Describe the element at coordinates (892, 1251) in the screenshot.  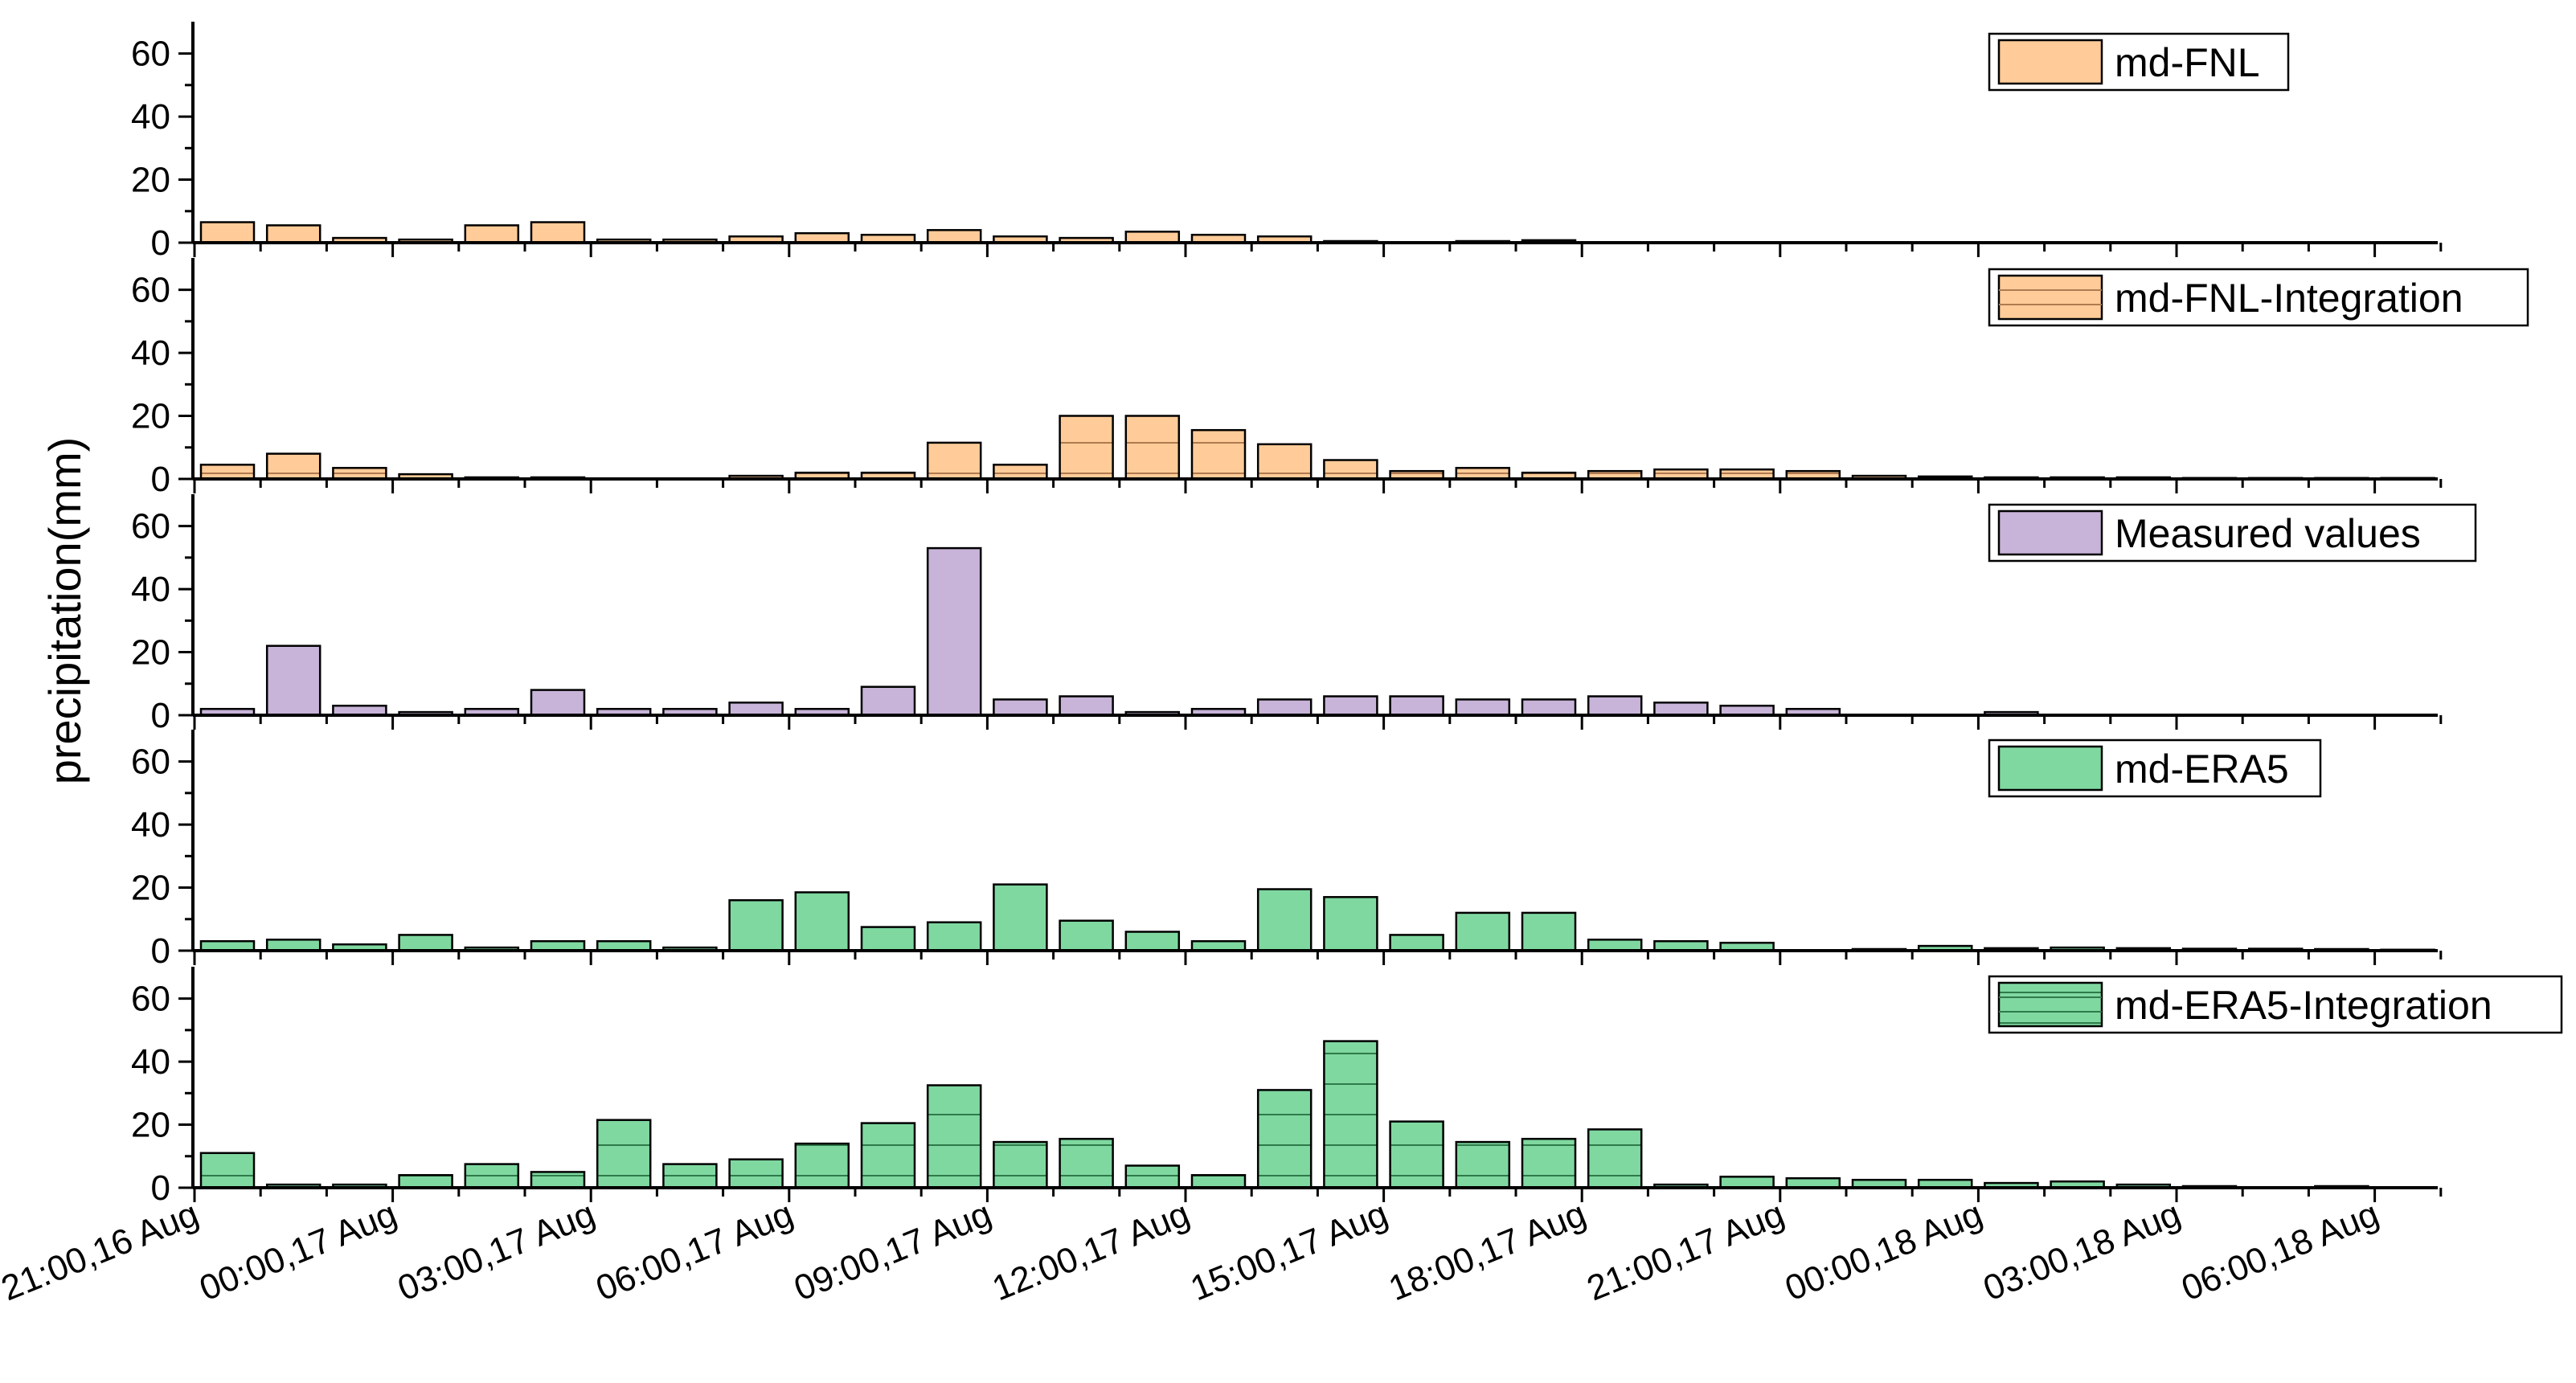
I see `x-tick-label: 09:00,17 Aug` at that location.